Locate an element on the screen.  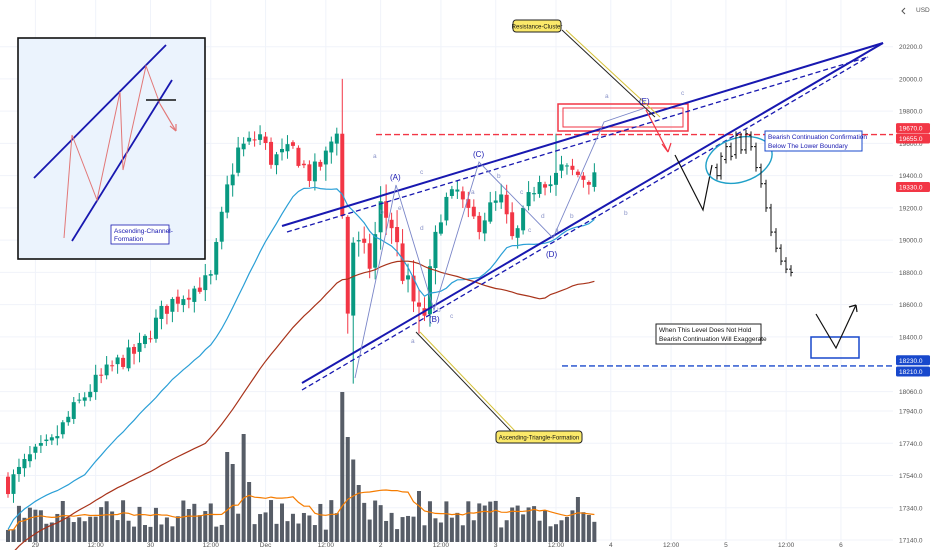
price-badge-label: 18230.0 is located at coordinates (911, 361).